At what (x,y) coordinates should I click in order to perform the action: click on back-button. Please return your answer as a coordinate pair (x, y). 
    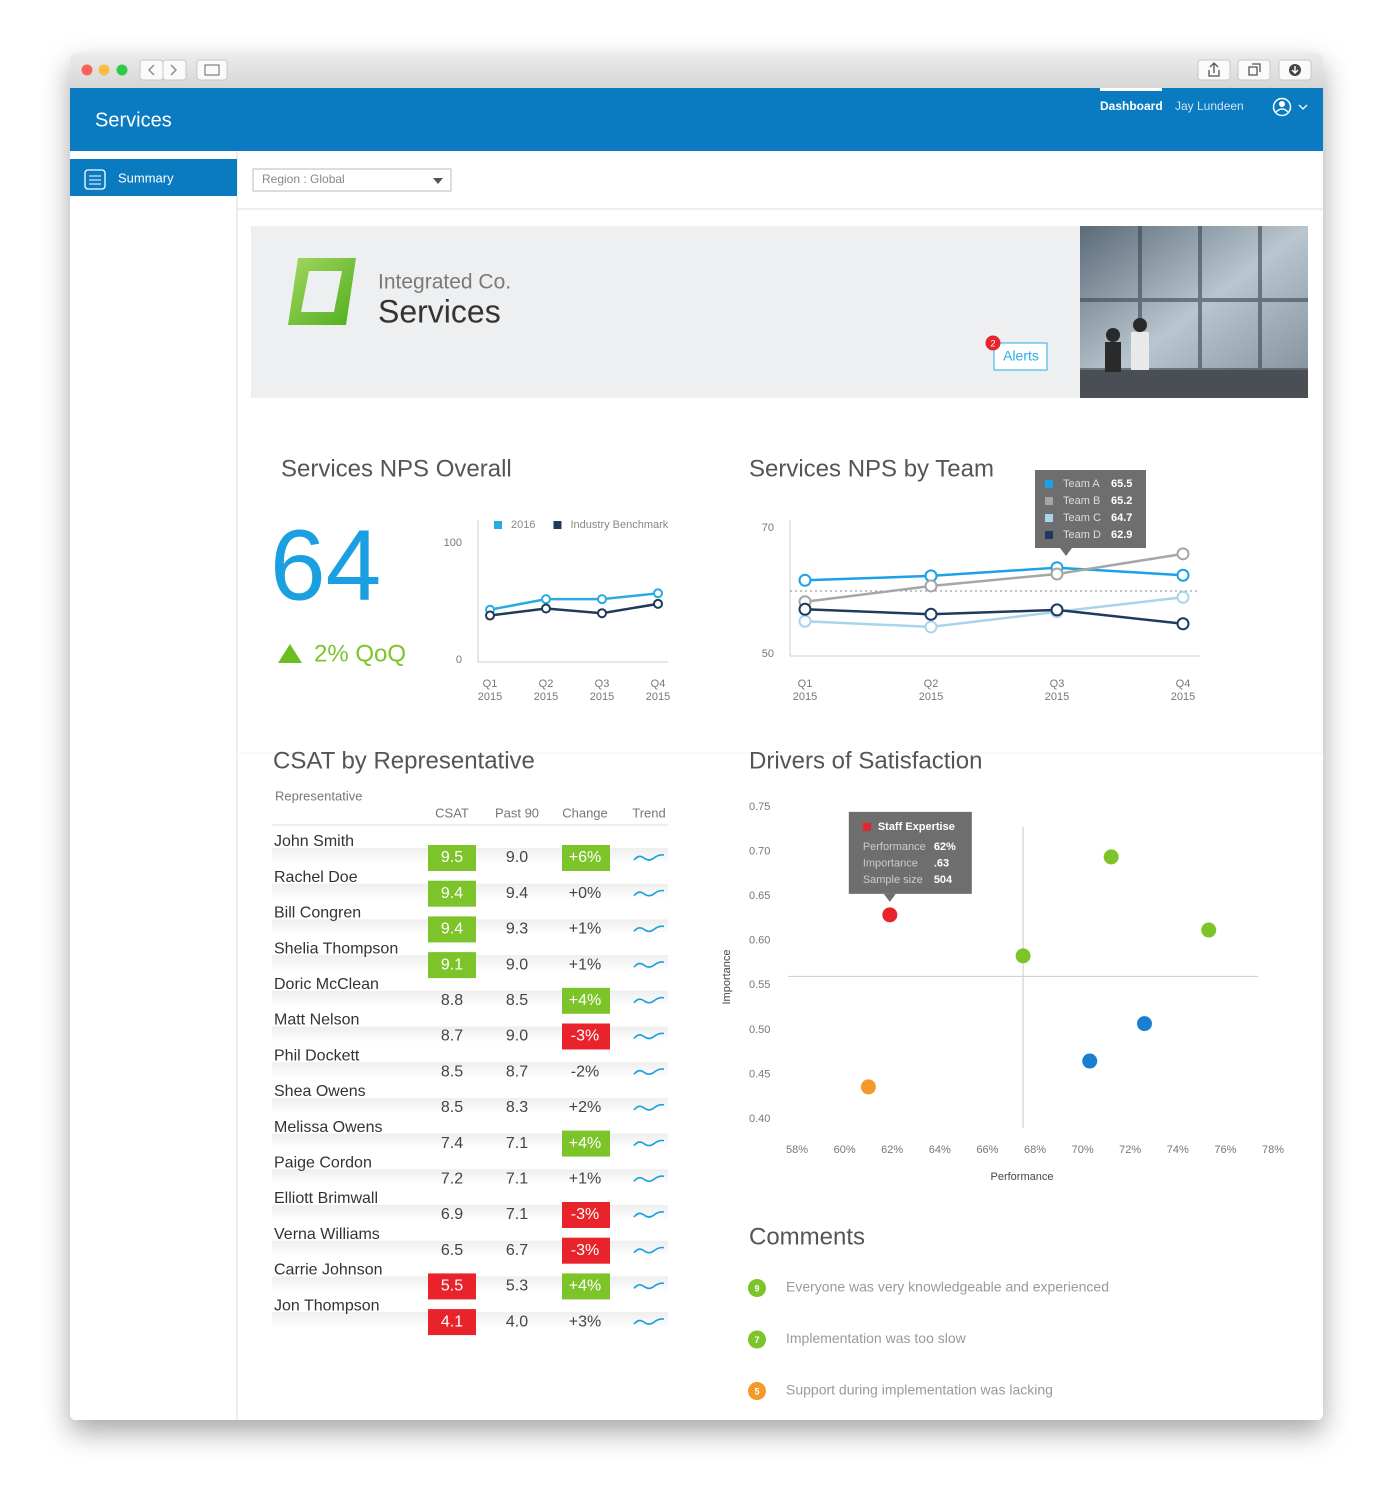
    Looking at the image, I should click on (151, 70).